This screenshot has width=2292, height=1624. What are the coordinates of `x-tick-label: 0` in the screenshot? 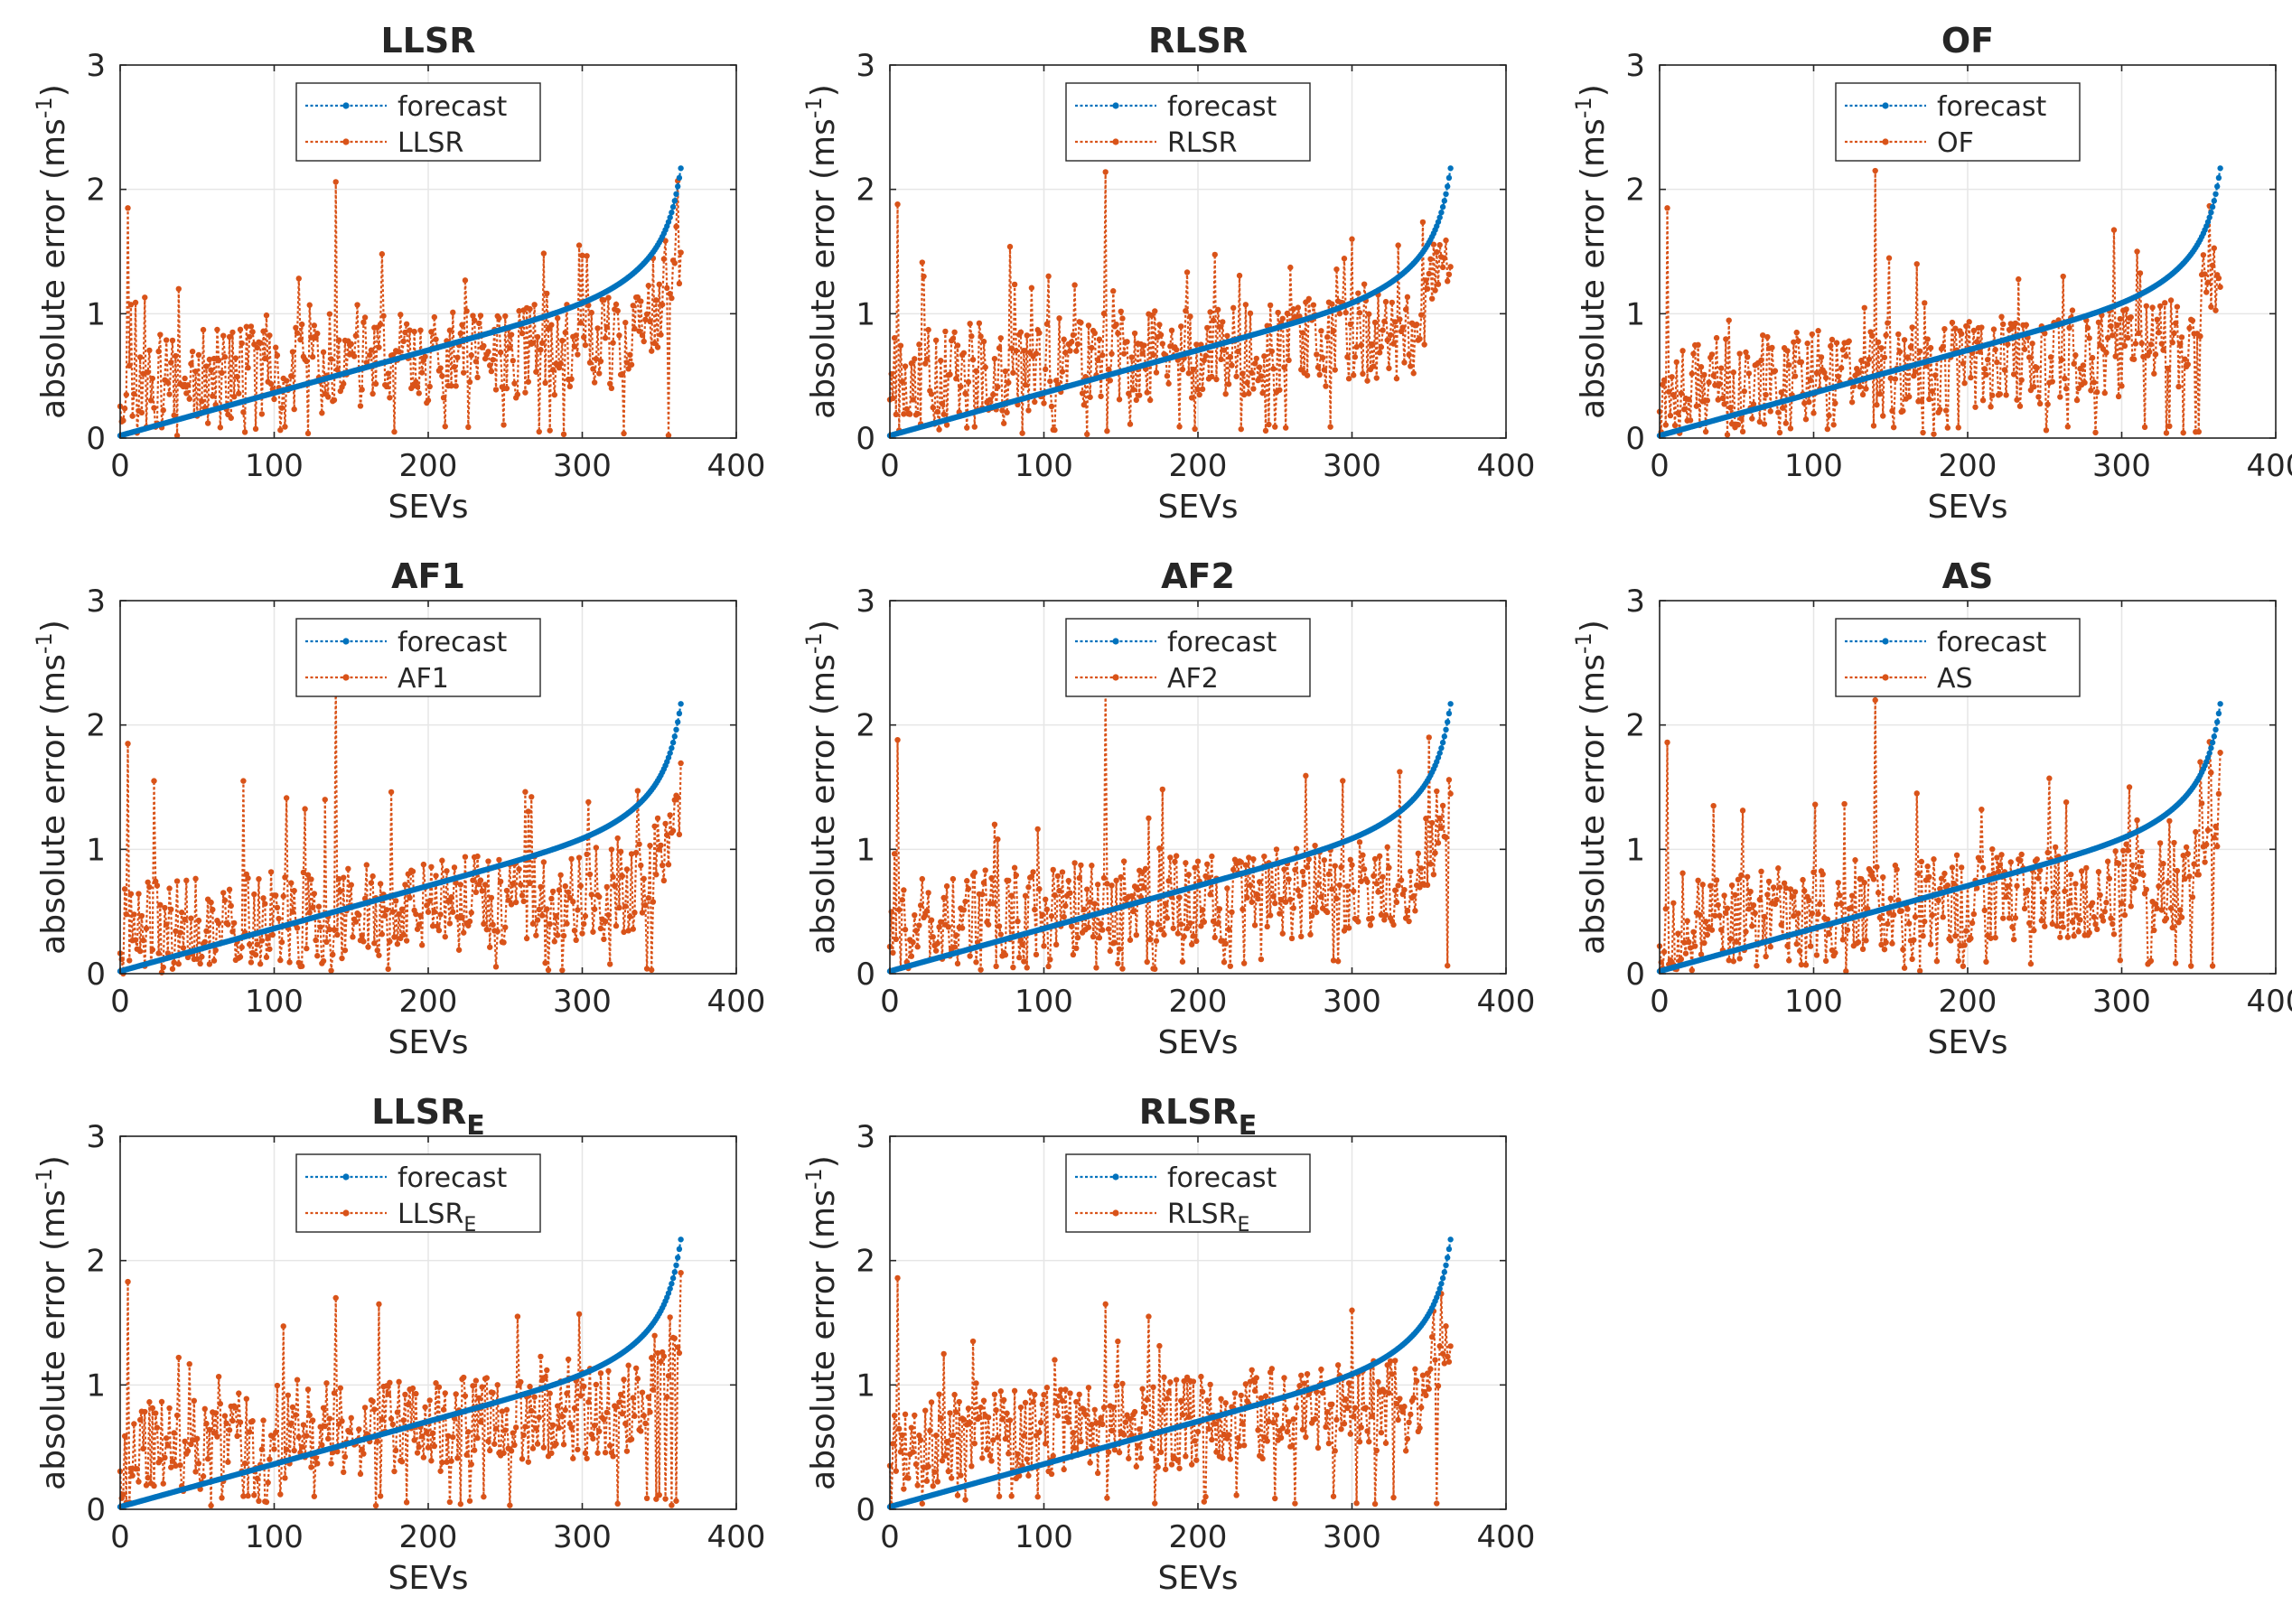 It's located at (120, 1002).